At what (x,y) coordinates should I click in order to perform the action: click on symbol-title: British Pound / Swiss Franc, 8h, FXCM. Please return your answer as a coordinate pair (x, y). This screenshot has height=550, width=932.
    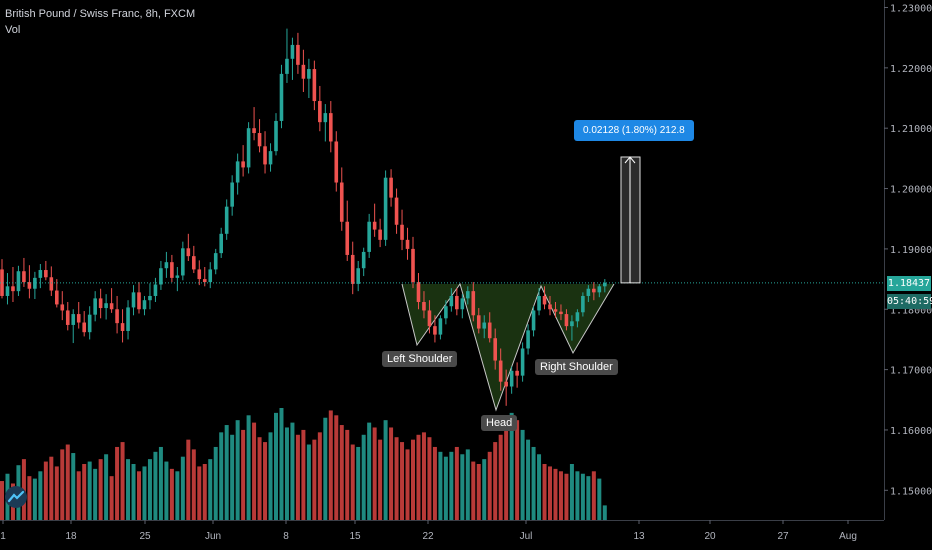
    Looking at the image, I should click on (100, 14).